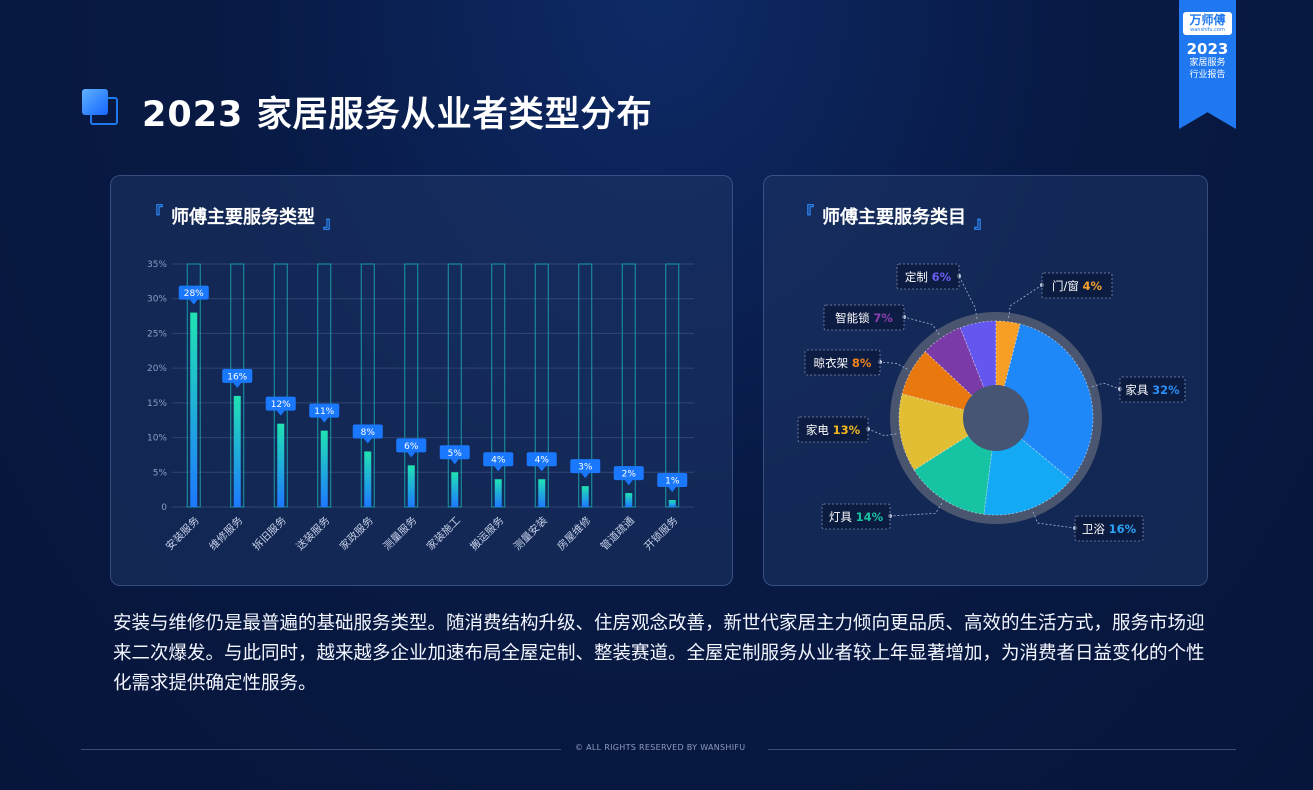 Image resolution: width=1313 pixels, height=790 pixels. What do you see at coordinates (443, 533) in the screenshot?
I see `x-tick-label: 家装施工` at bounding box center [443, 533].